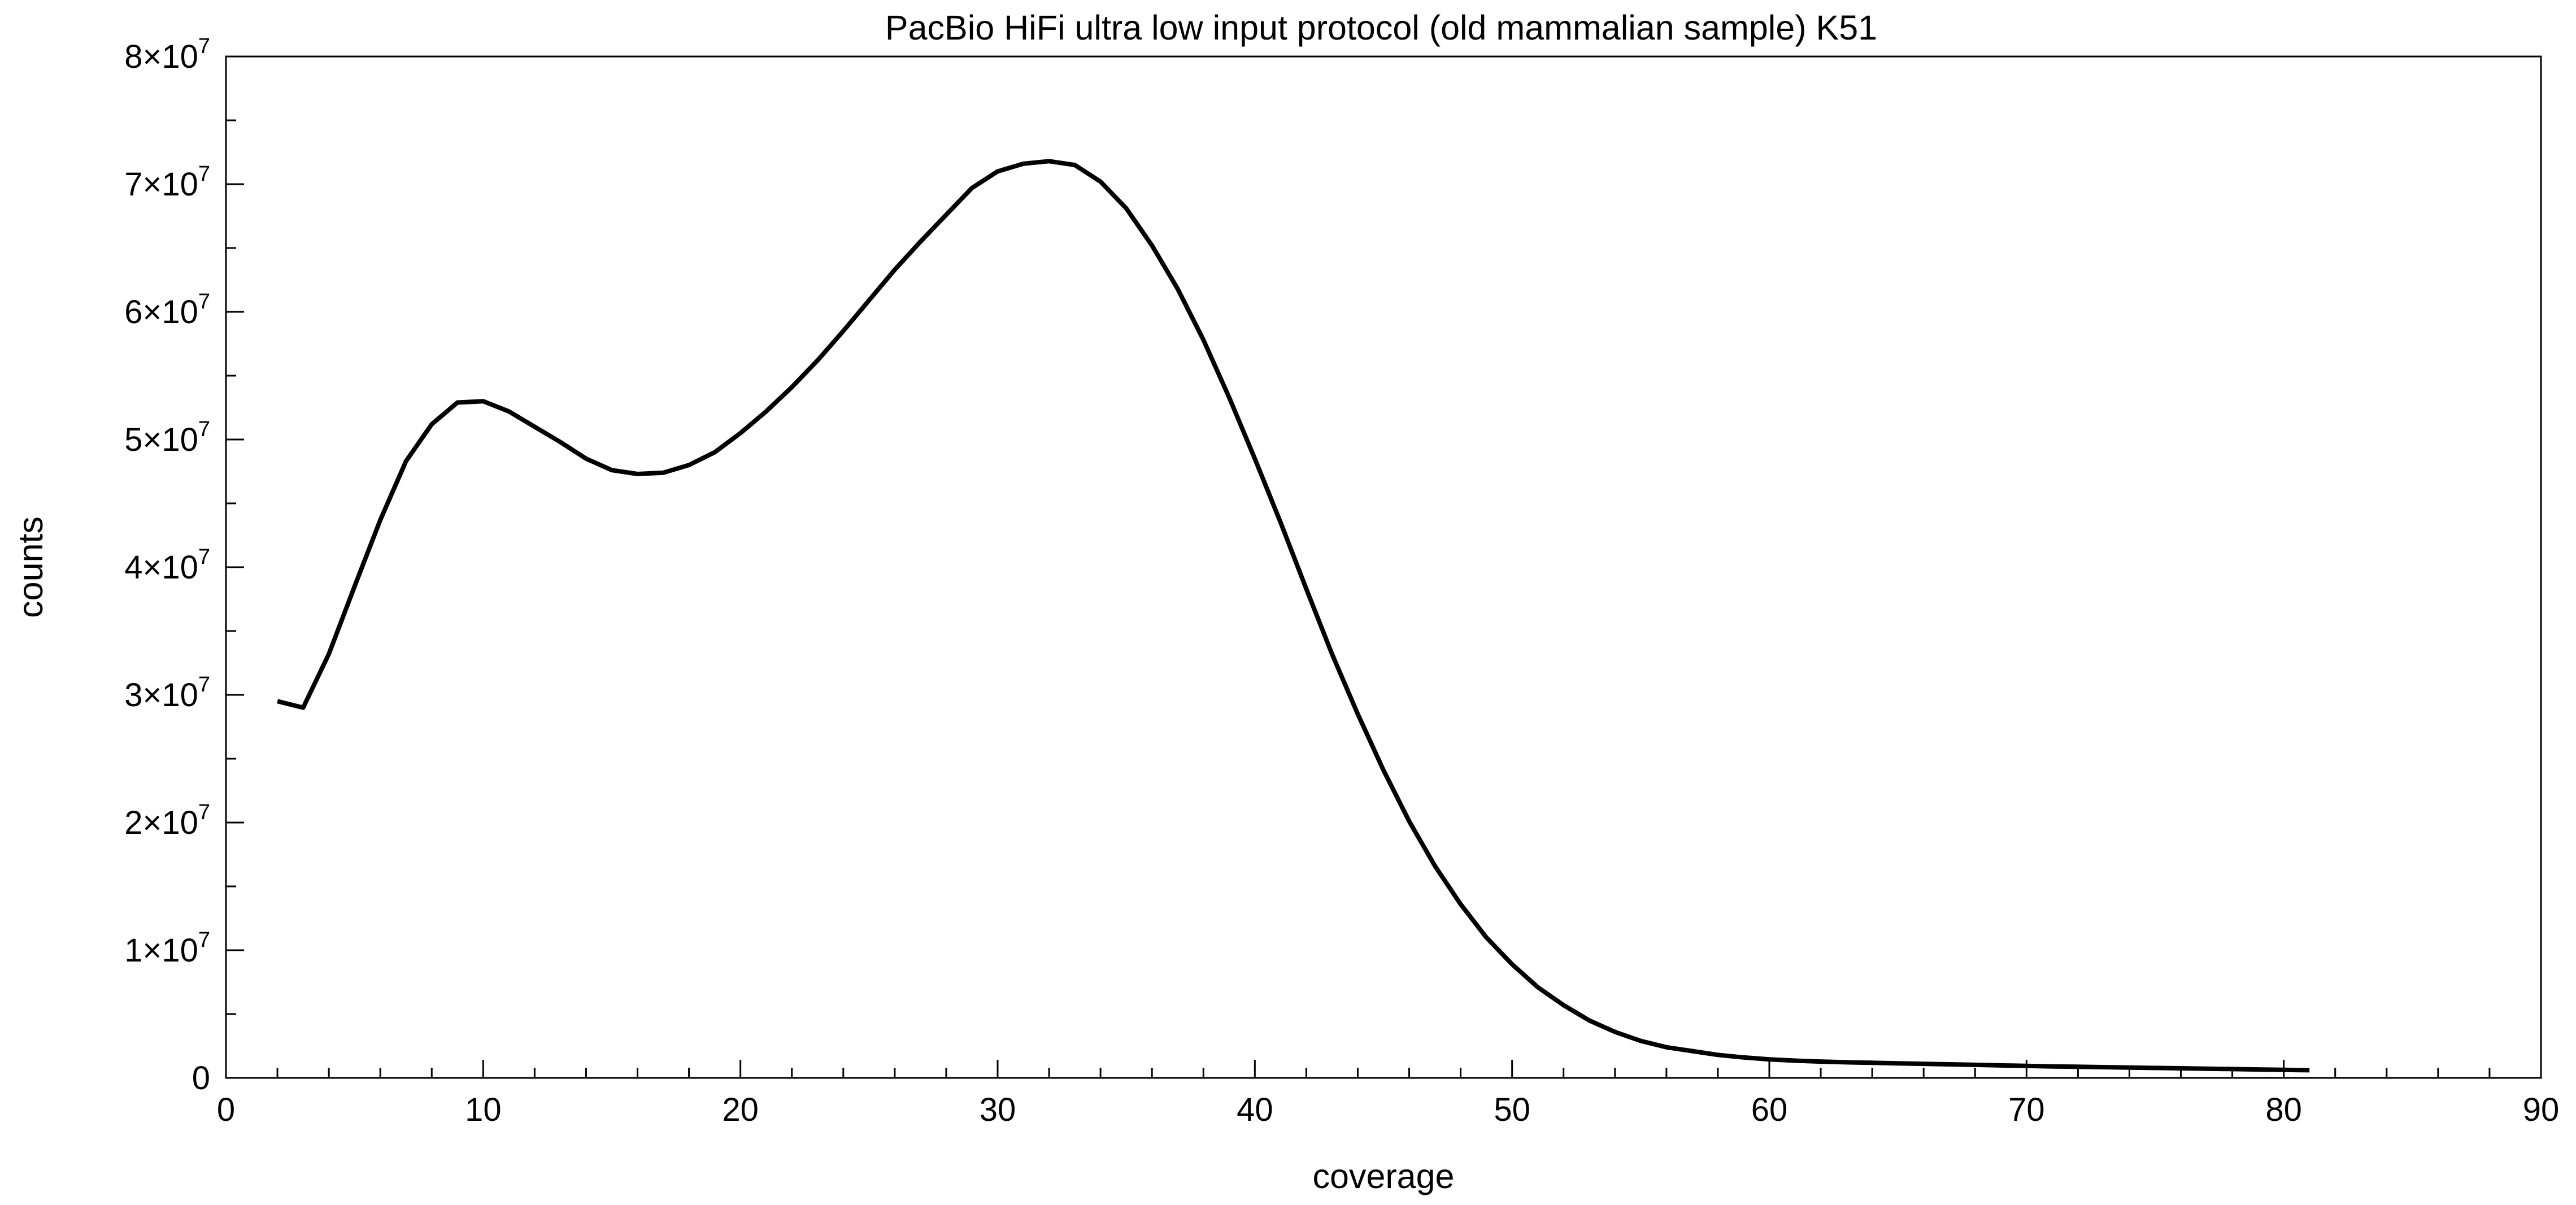  What do you see at coordinates (167, 437) in the screenshot?
I see `y-tick-label: 5×10⁷` at bounding box center [167, 437].